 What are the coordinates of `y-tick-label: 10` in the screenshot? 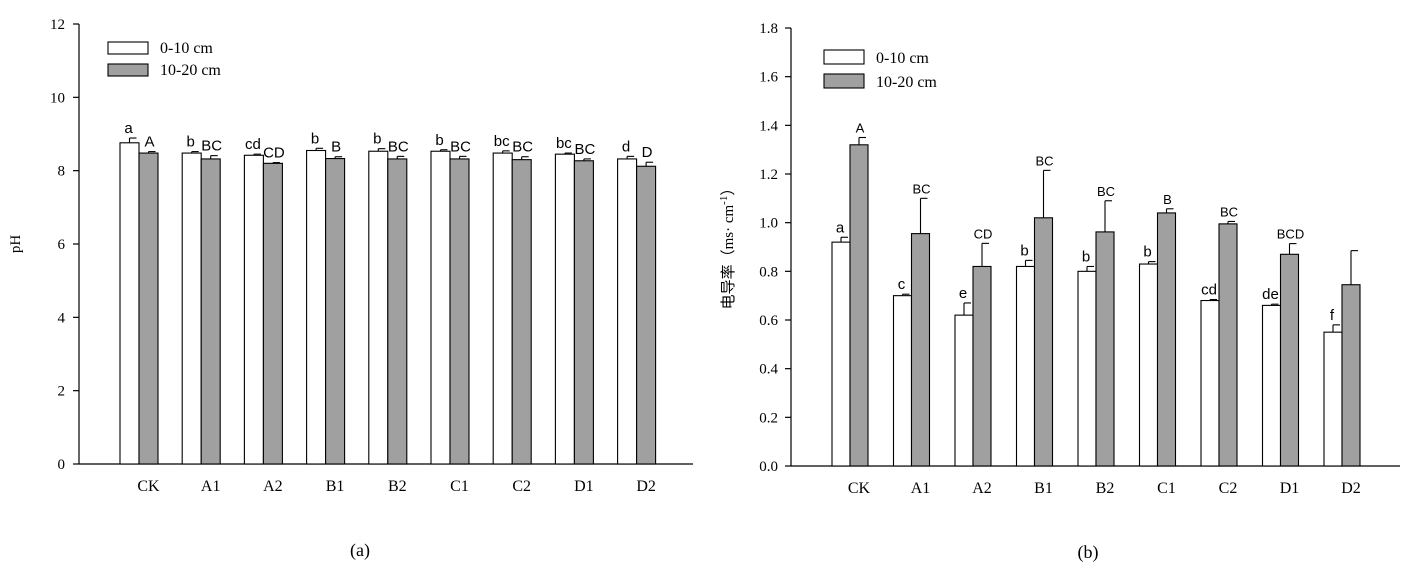 It's located at (57, 98).